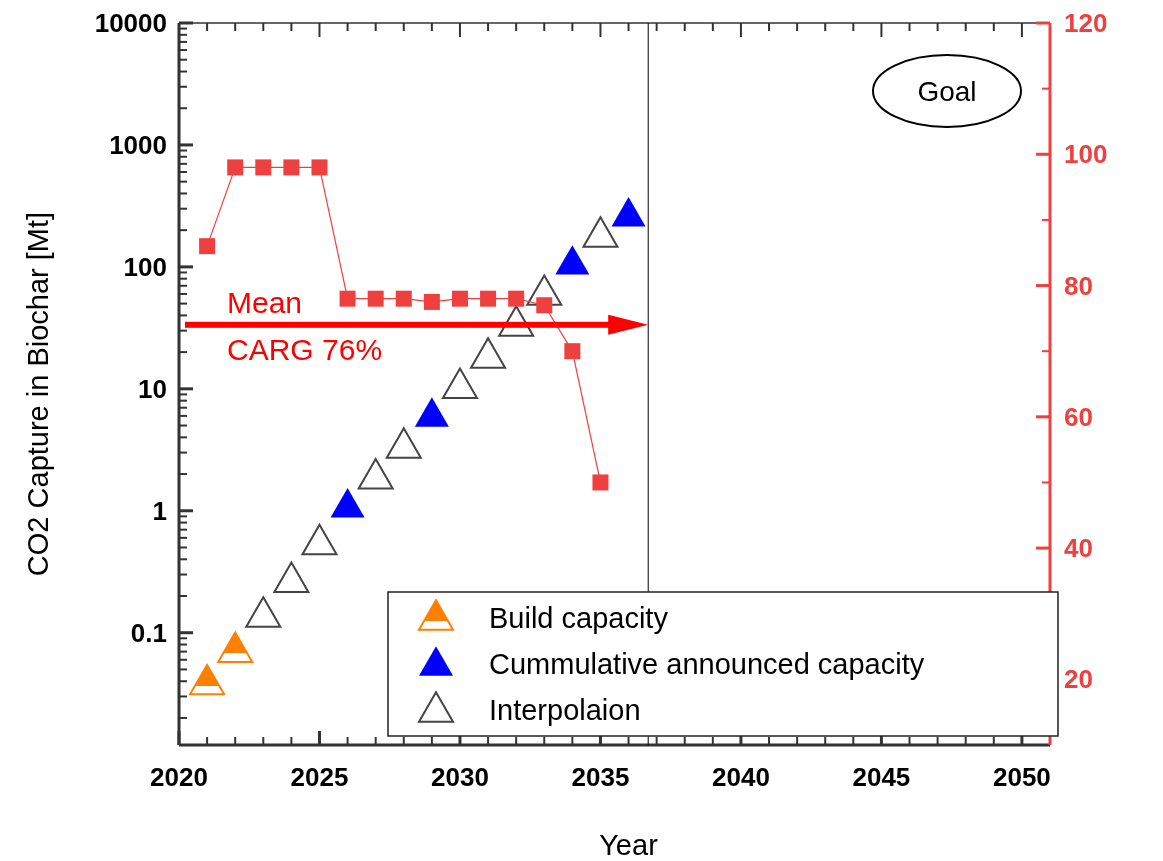 Image resolution: width=1163 pixels, height=861 pixels. Describe the element at coordinates (319, 777) in the screenshot. I see `x-tick-label: 2025` at that location.